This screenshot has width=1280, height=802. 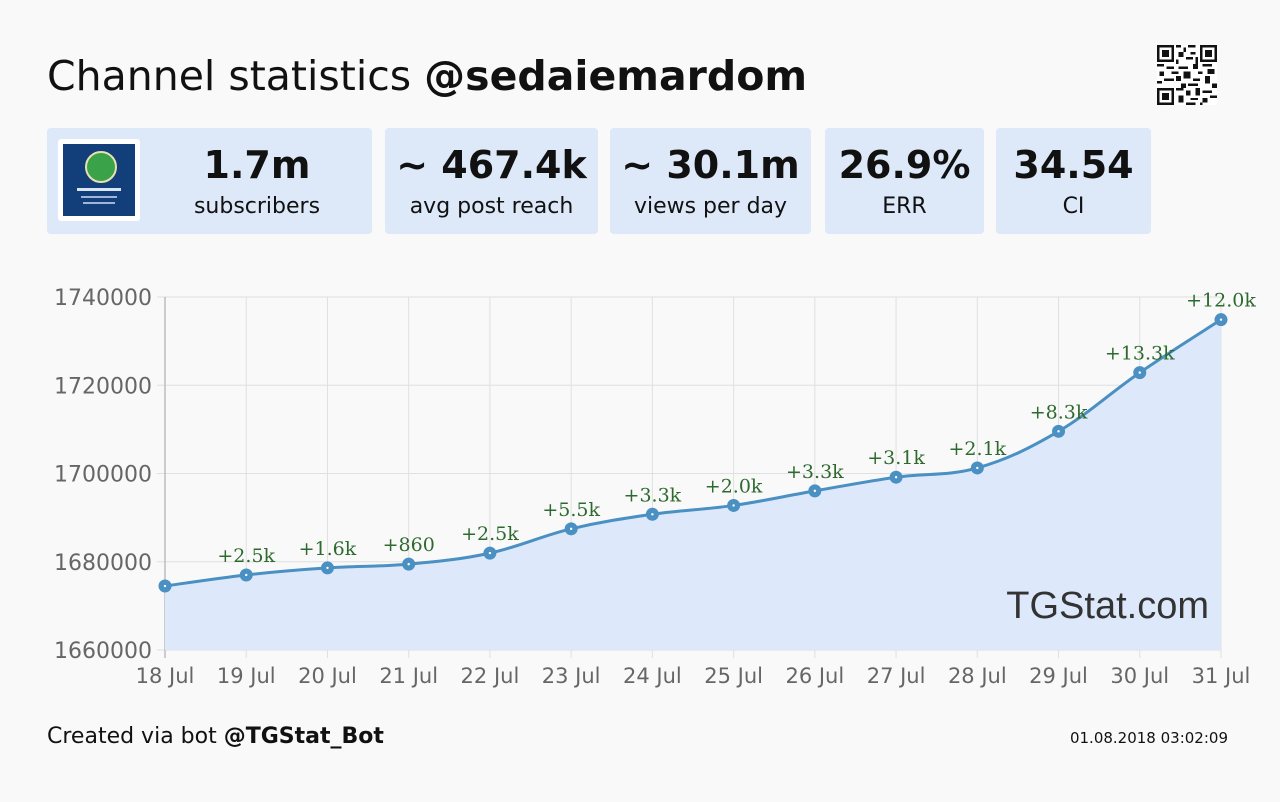 What do you see at coordinates (229, 76) in the screenshot?
I see `title-prefix: Channel statistics` at bounding box center [229, 76].